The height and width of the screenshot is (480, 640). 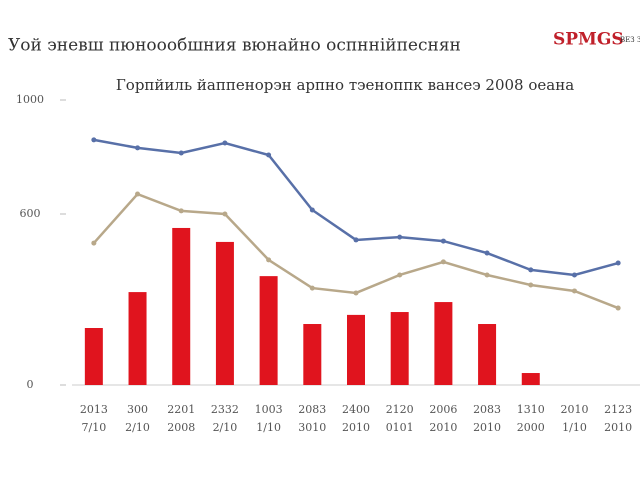 I want to click on x-tick-label: 2120, so click(x=400, y=409).